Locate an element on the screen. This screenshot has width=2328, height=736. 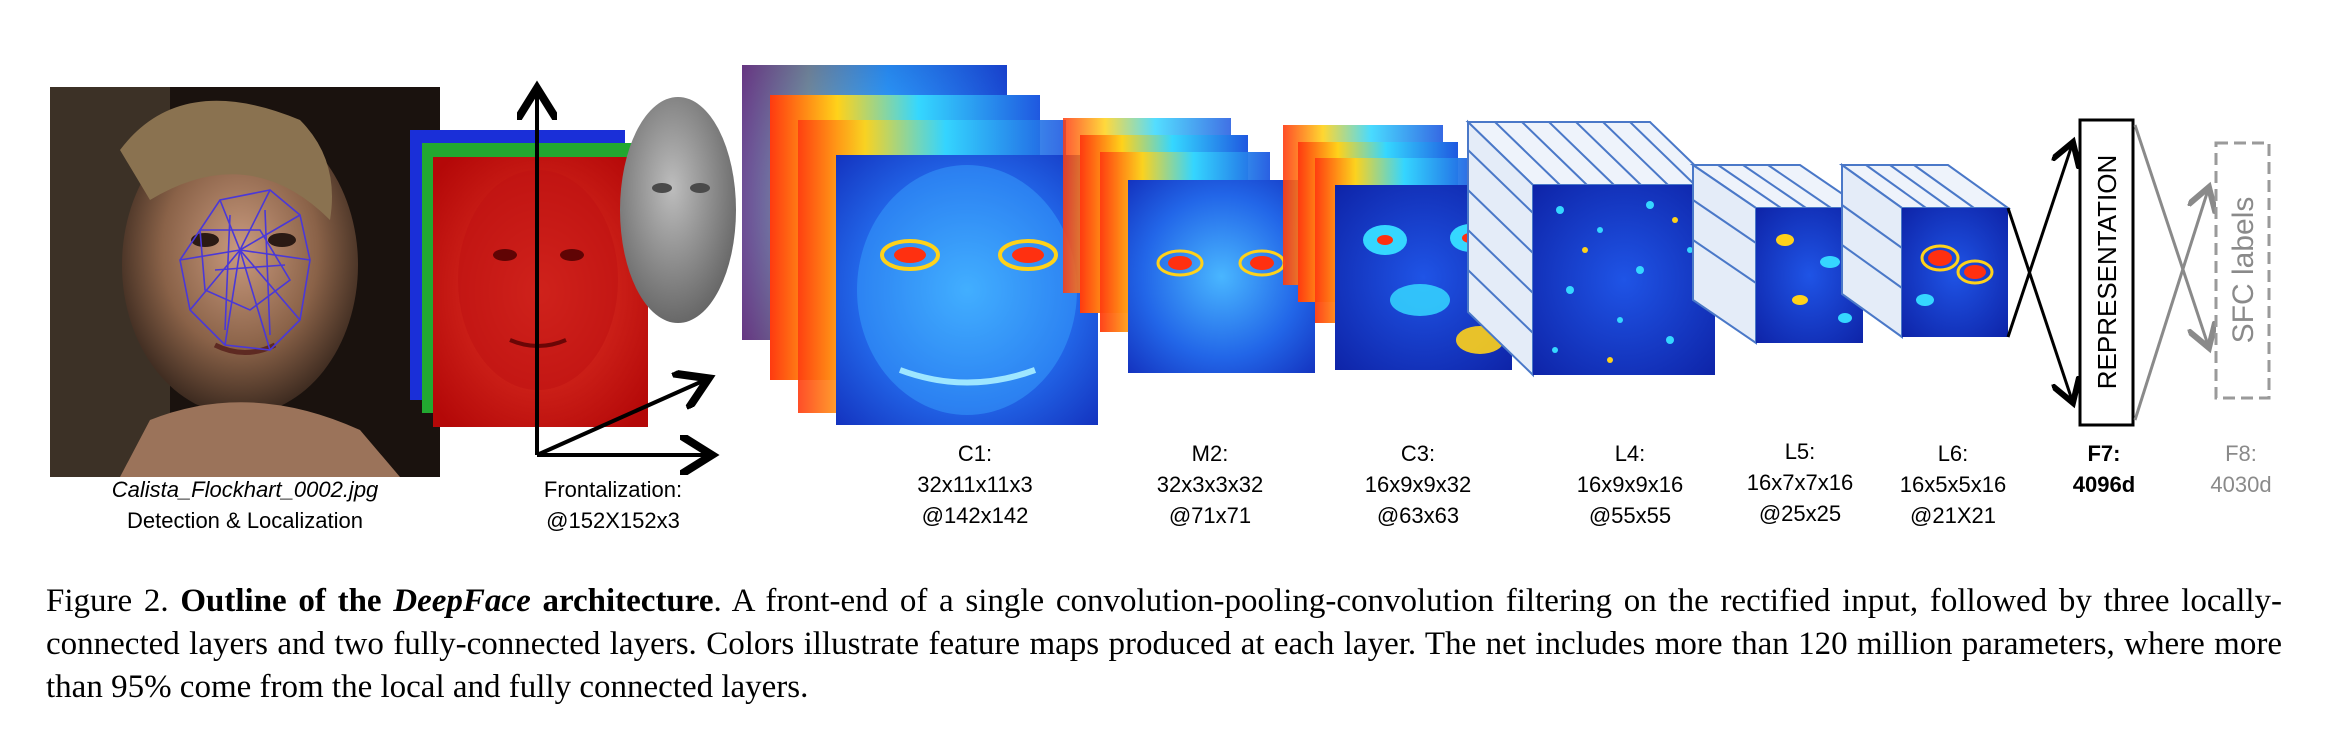
layer-label-l4: L4: 16x9x9x16 @55x55 is located at coordinates (1630, 484).